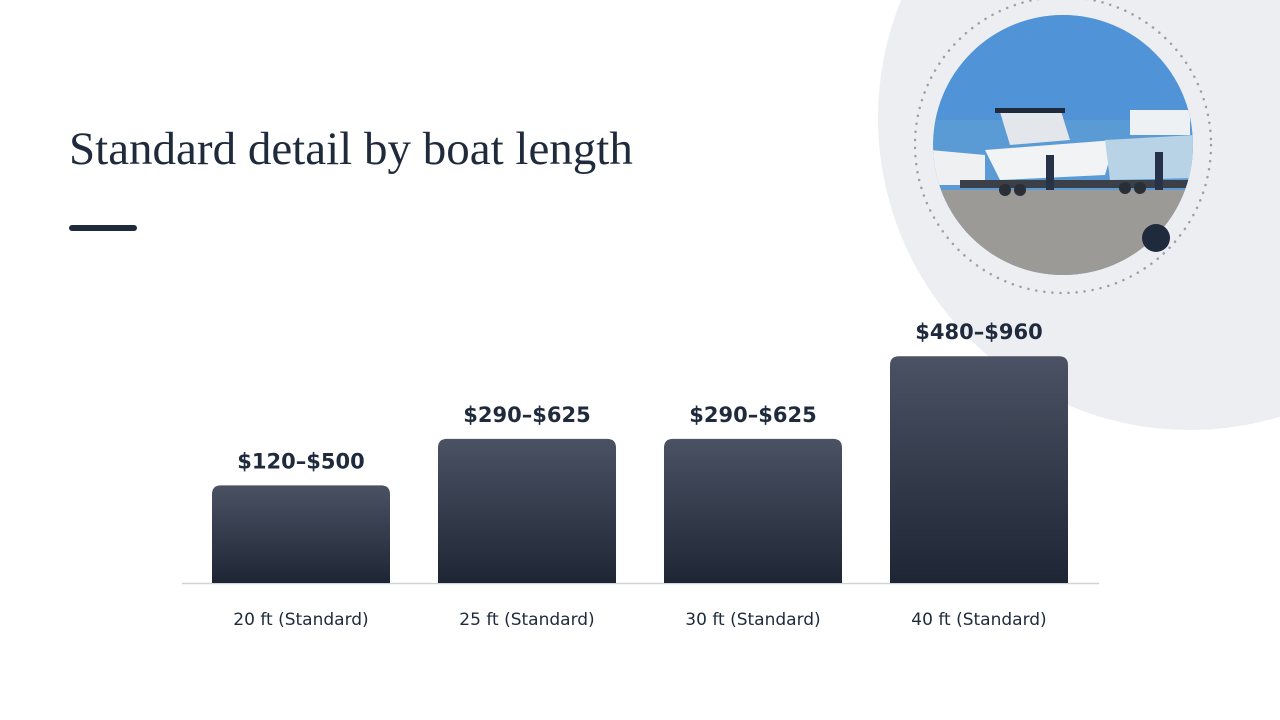  What do you see at coordinates (300, 620) in the screenshot?
I see `x-tick-label: 20 ft (Standard)` at bounding box center [300, 620].